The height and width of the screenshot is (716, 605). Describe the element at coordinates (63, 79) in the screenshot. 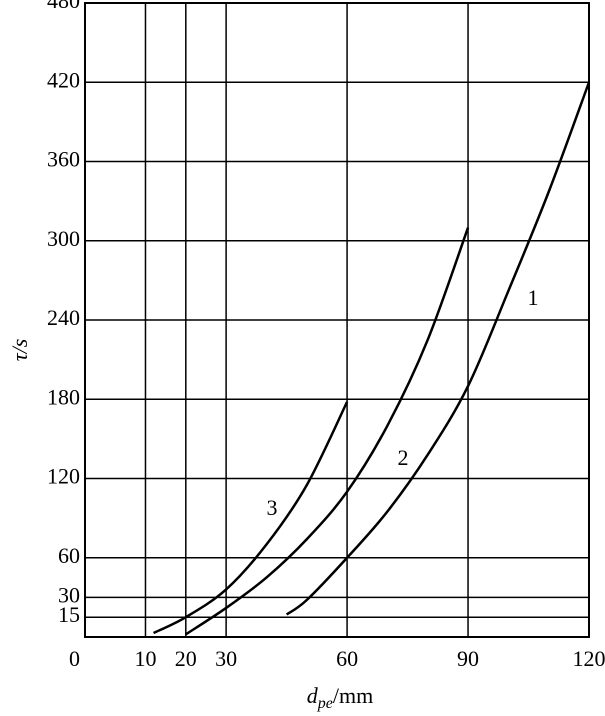

I see `y-tick-label: 420` at that location.